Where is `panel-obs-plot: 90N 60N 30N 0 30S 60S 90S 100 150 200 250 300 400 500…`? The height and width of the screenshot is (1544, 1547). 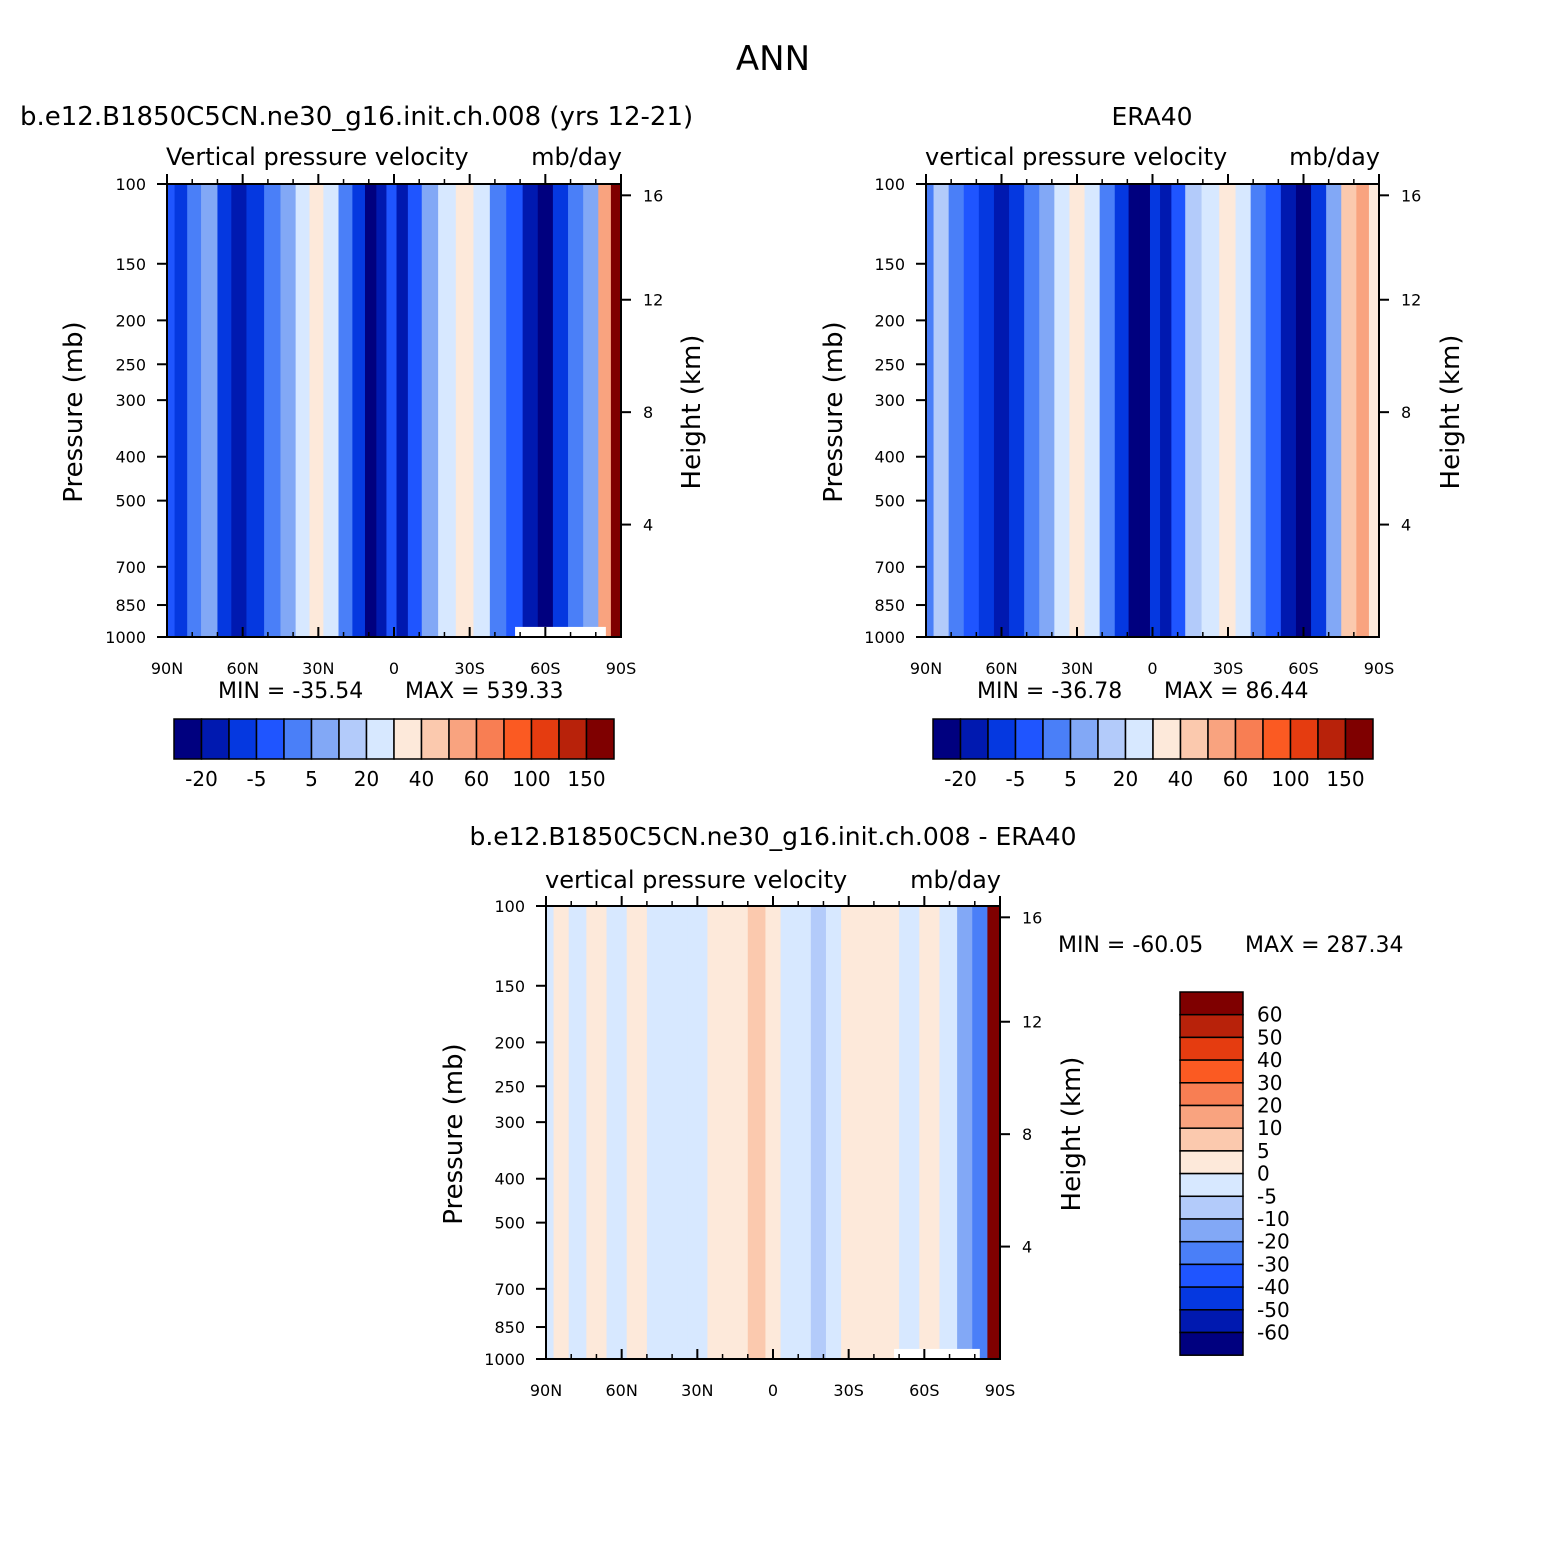
panel-obs-plot: 90N 60N 30N 0 30S 60S 90S 100 150 200 250 300 400 500… is located at coordinates (1142, 426).